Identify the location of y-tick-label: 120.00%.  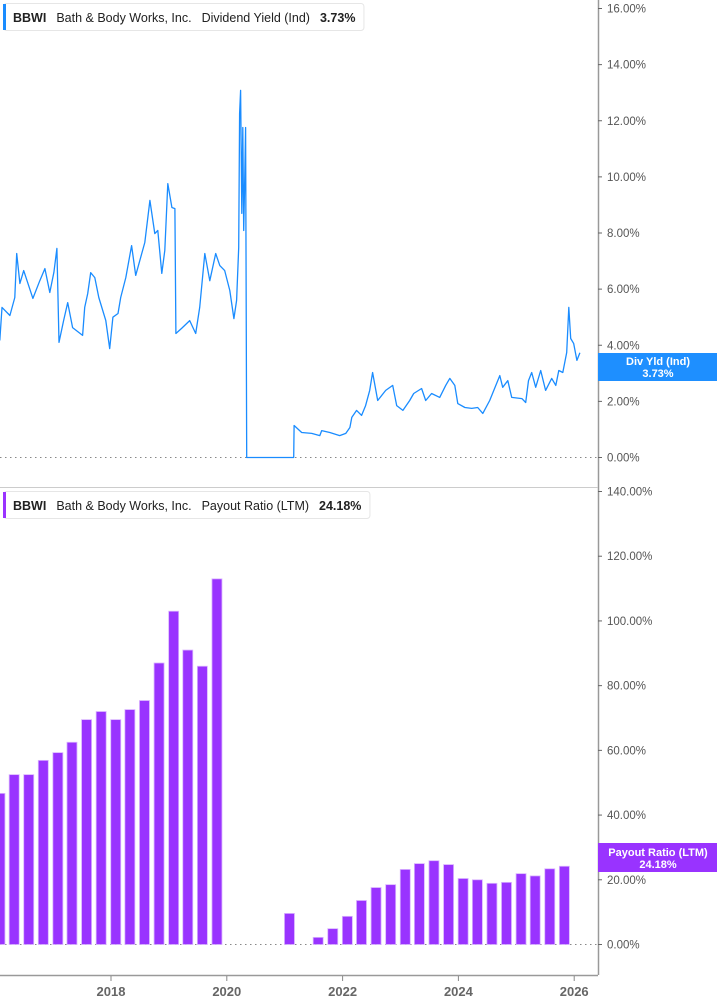
(629, 557).